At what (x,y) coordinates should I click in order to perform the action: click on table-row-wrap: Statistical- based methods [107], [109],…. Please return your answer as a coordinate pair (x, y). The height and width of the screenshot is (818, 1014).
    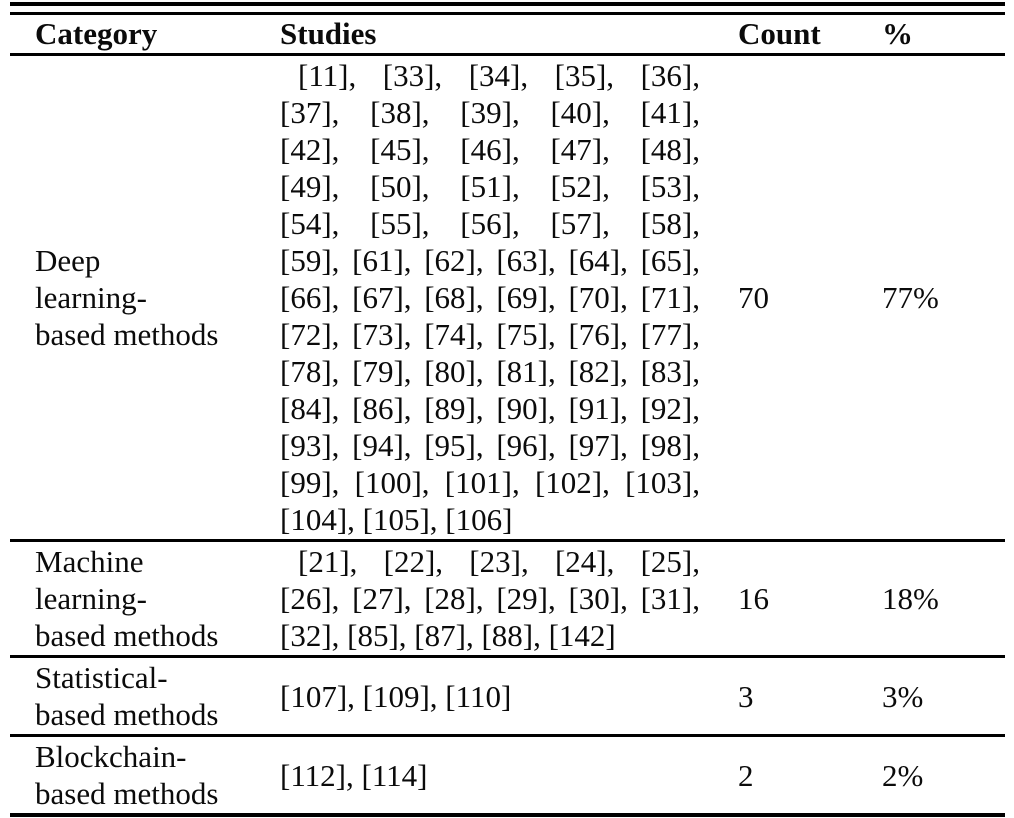
    Looking at the image, I should click on (507, 697).